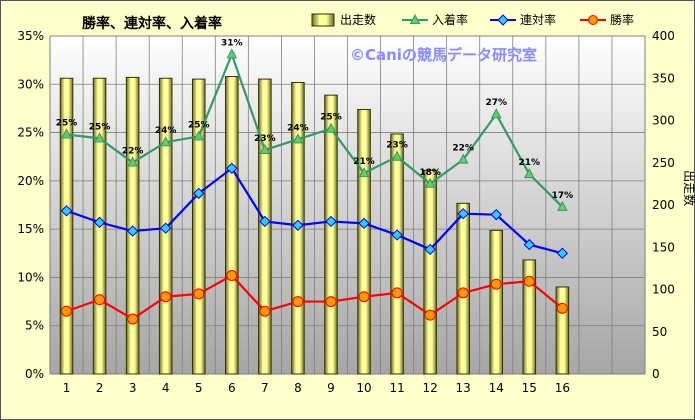 The height and width of the screenshot is (420, 695). What do you see at coordinates (430, 173) in the screenshot?
I see `data-label: 18%` at bounding box center [430, 173].